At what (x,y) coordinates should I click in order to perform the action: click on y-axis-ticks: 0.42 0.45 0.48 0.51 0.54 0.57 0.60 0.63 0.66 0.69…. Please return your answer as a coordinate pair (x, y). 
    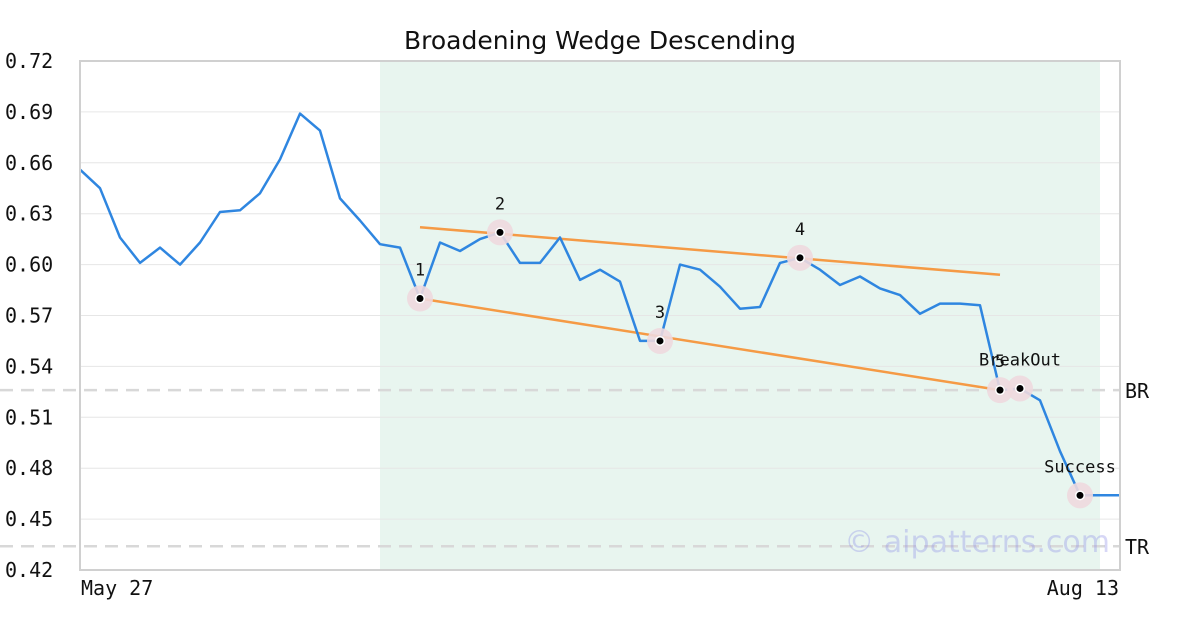
    Looking at the image, I should click on (29, 315).